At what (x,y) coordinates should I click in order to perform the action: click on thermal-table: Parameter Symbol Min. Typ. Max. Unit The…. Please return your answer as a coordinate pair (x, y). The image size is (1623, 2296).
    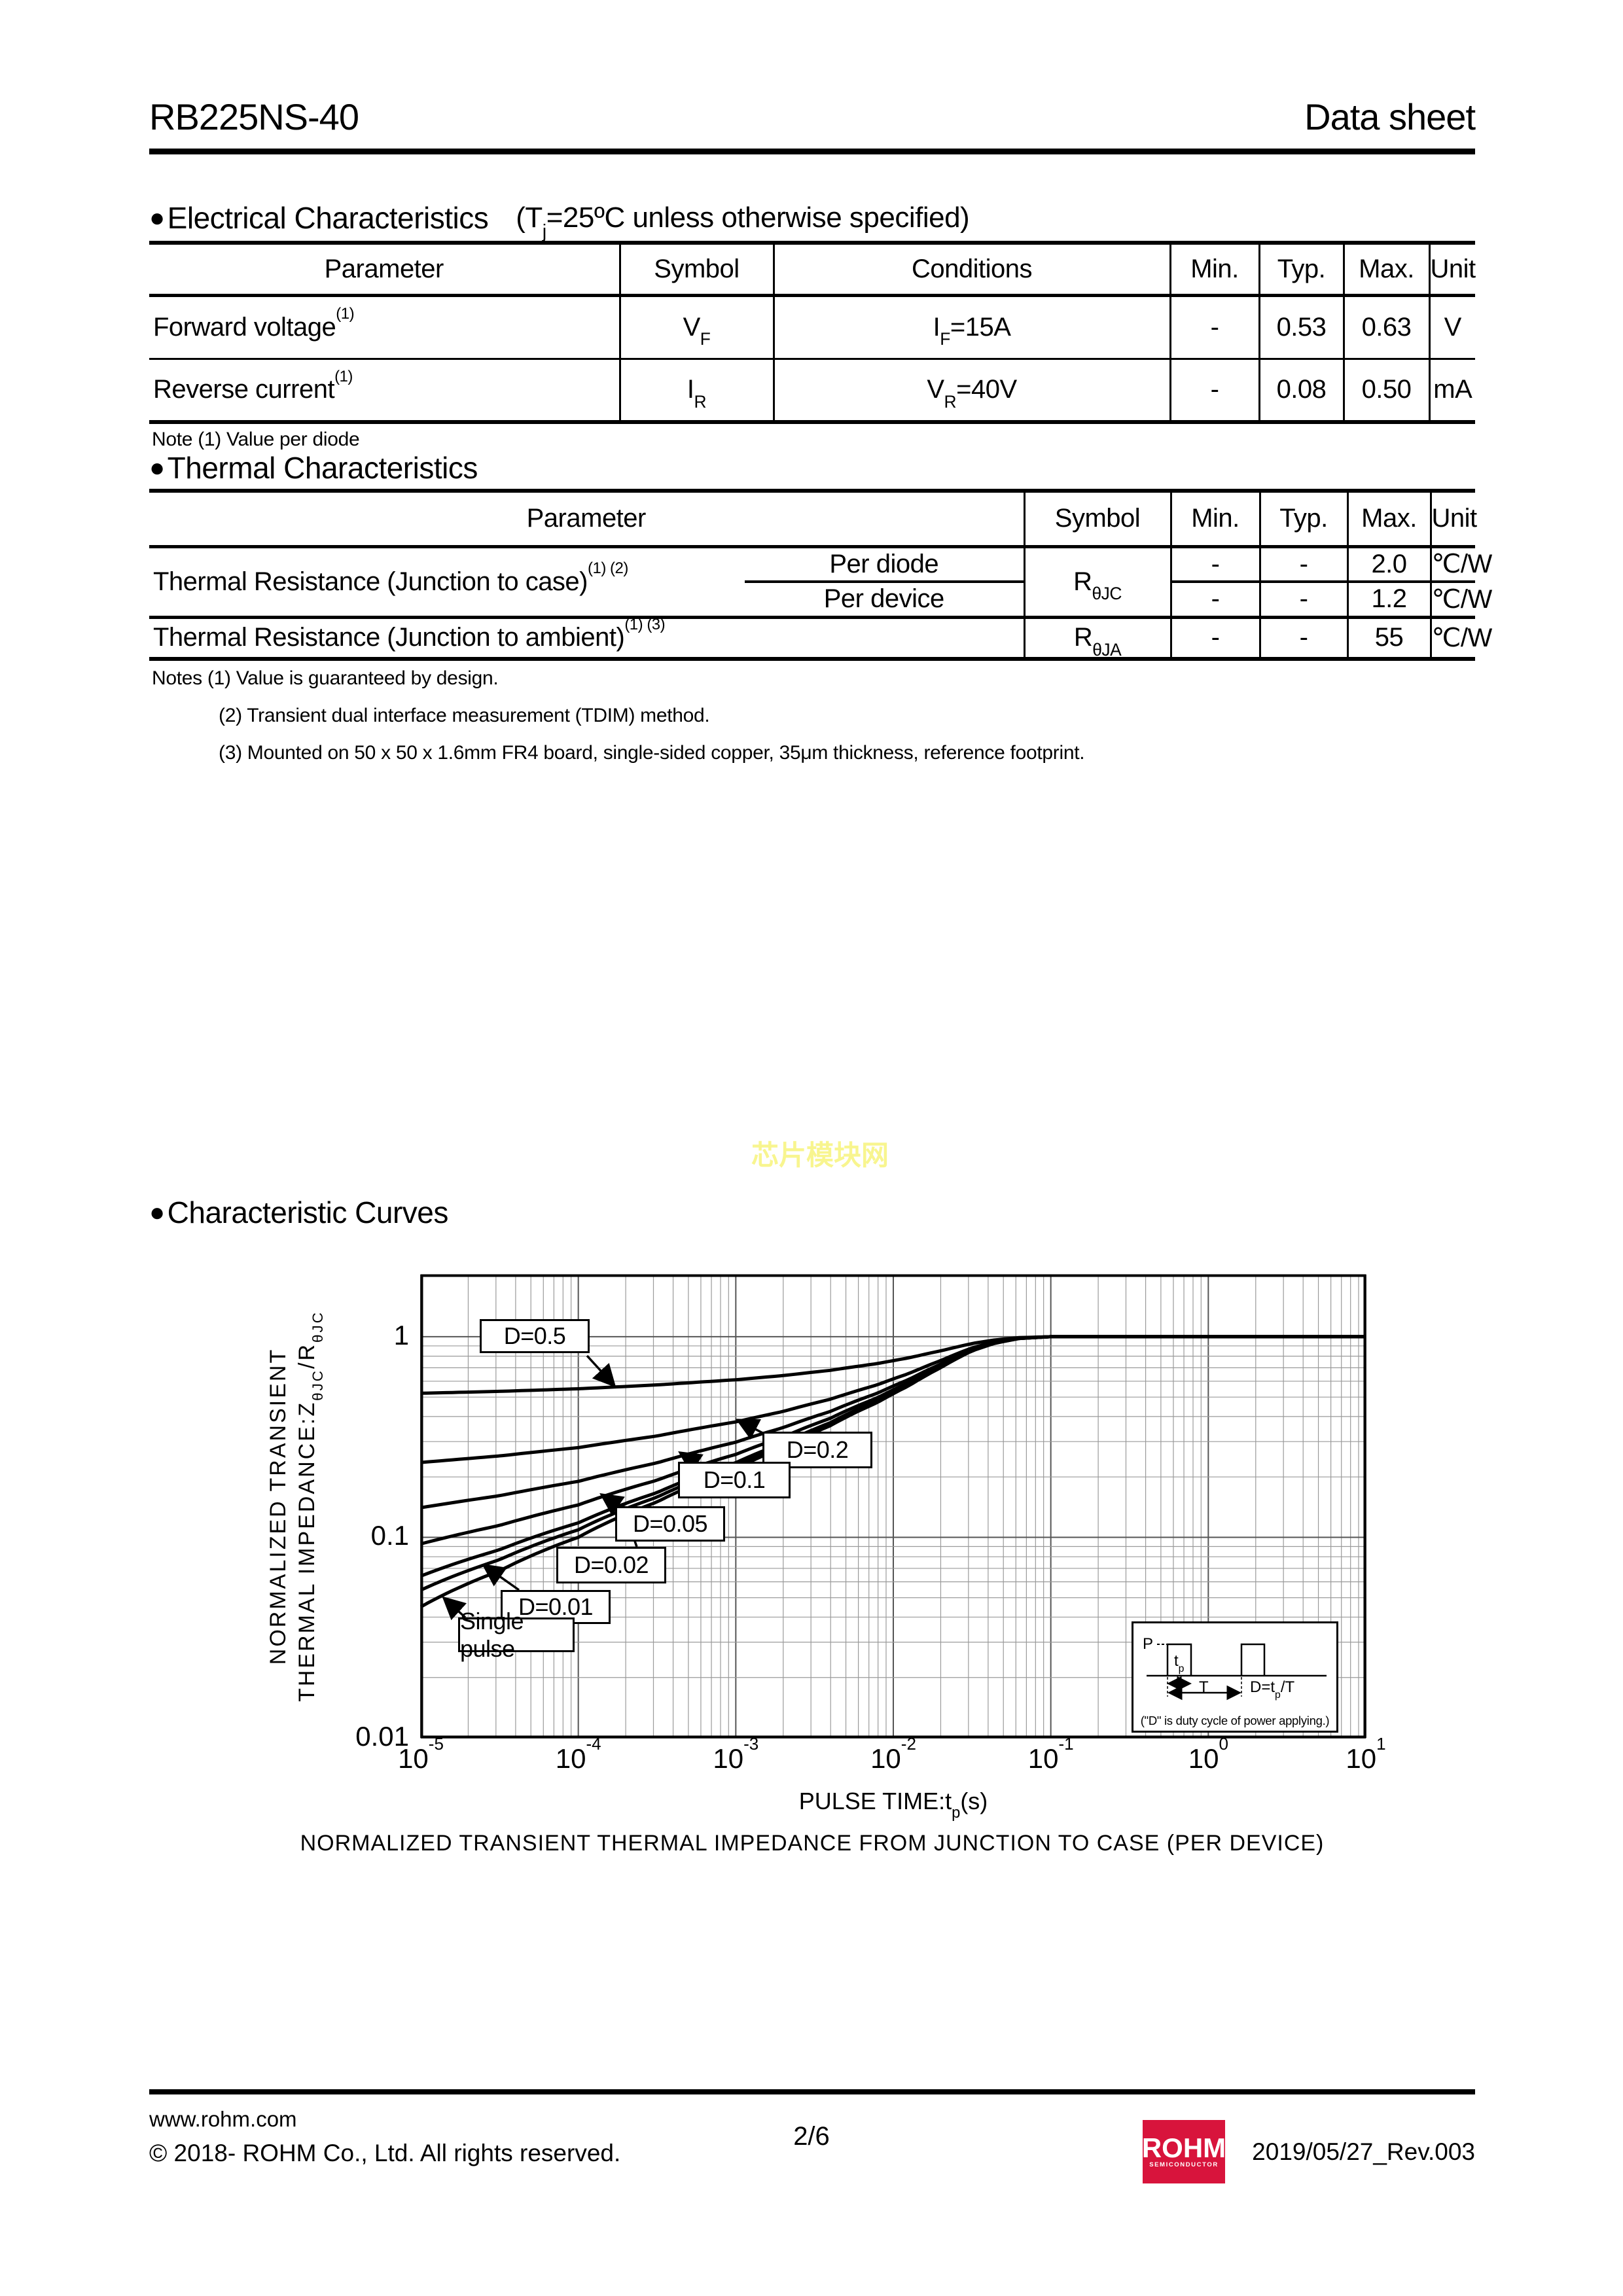
    Looking at the image, I should click on (820, 575).